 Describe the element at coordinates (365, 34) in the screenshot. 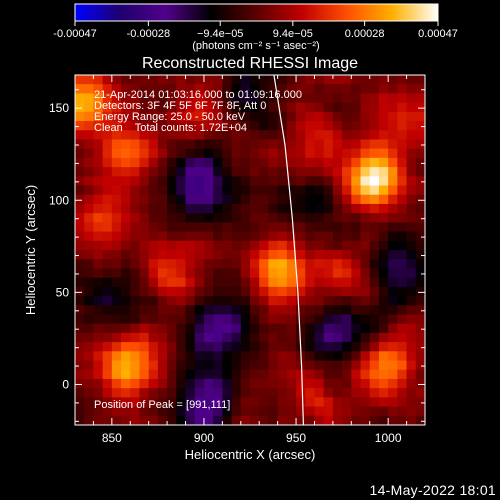

I see `colorbar-tick-label: 0.00028` at that location.